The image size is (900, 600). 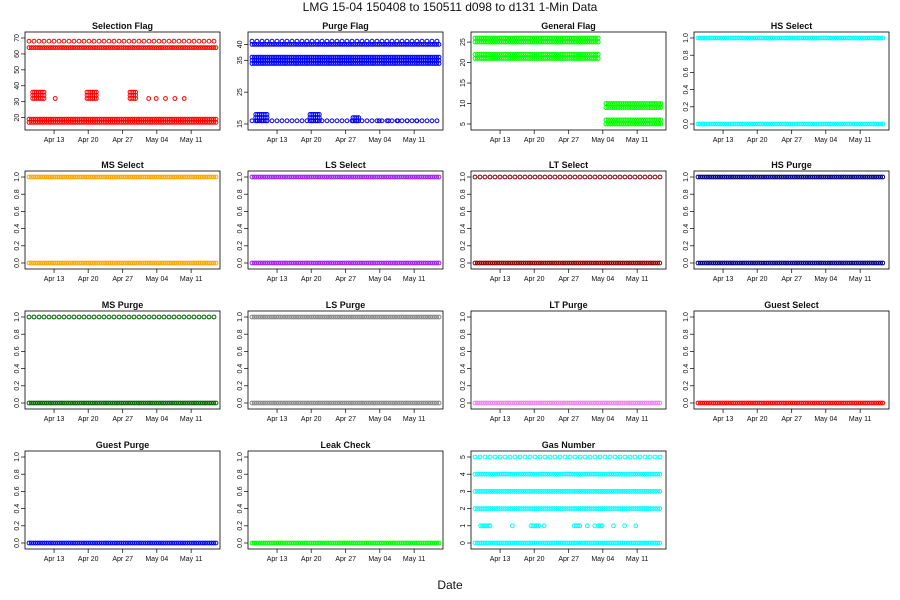 What do you see at coordinates (686, 317) in the screenshot?
I see `y-tick-label: 1.0` at bounding box center [686, 317].